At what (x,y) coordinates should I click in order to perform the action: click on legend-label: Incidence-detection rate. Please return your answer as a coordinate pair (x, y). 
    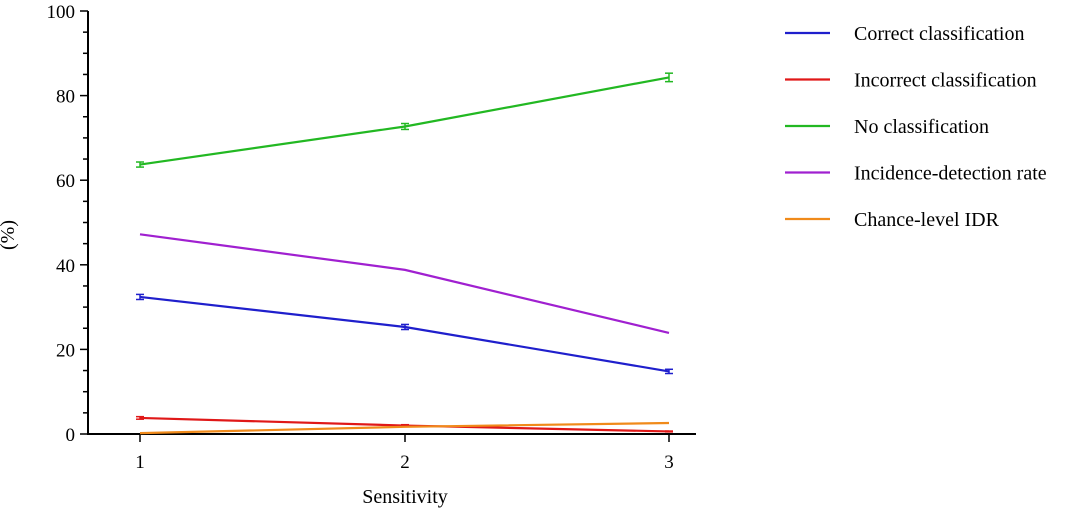
    Looking at the image, I should click on (950, 174).